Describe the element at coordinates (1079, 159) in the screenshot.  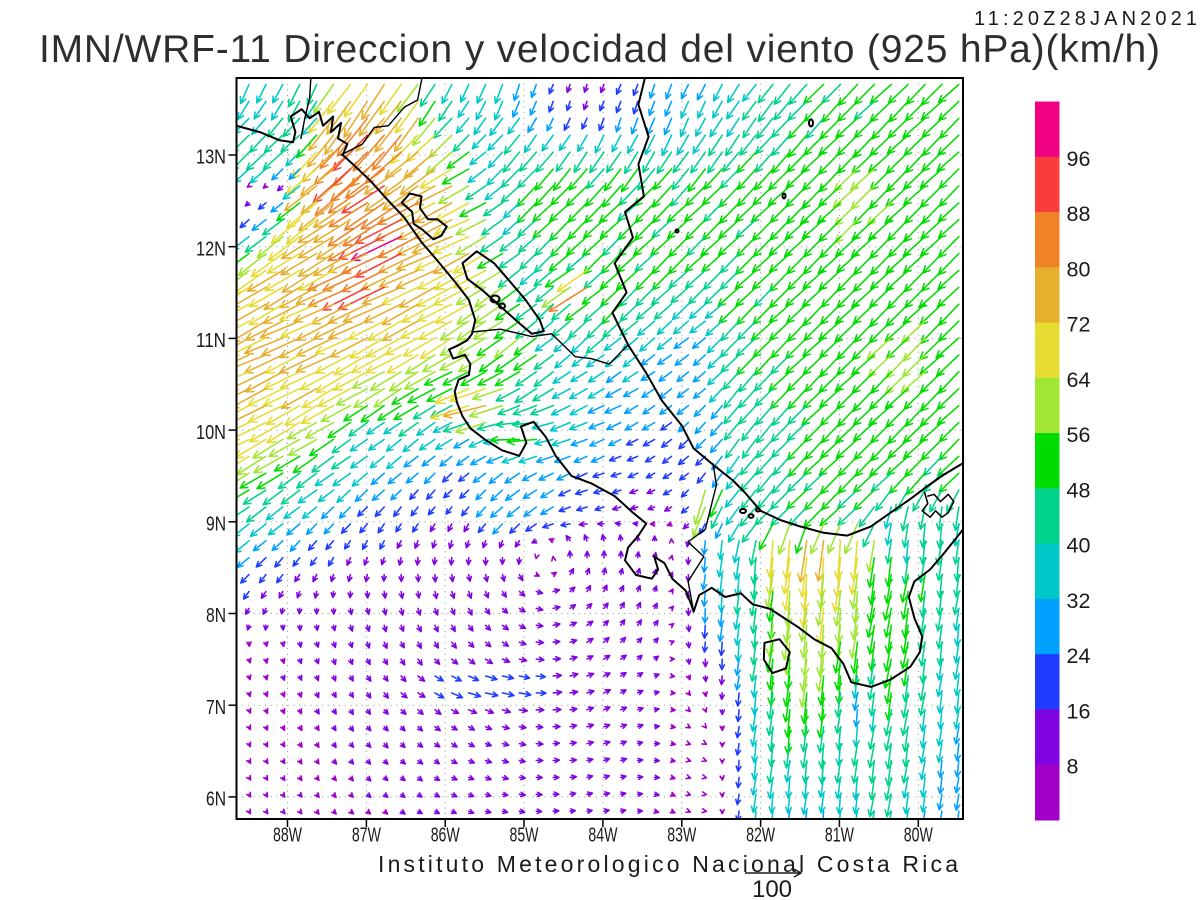
I see `svg-text: 96` at that location.